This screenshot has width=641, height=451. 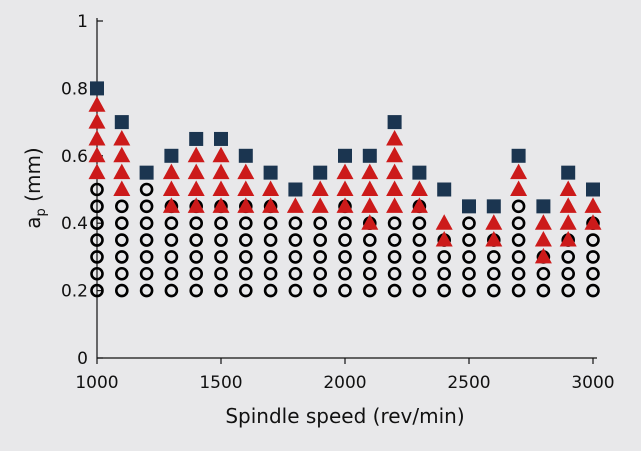 I want to click on y-axis-title-symbol: a, so click(x=33, y=222).